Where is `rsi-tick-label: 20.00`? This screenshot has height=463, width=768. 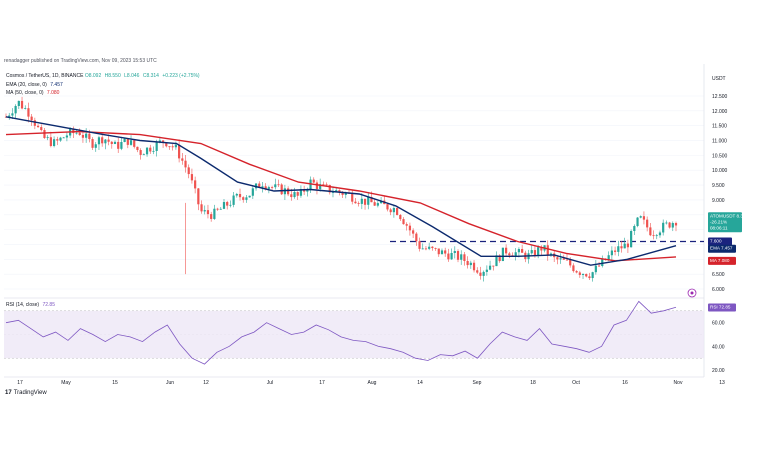
rsi-tick-label: 20.00 is located at coordinates (718, 371).